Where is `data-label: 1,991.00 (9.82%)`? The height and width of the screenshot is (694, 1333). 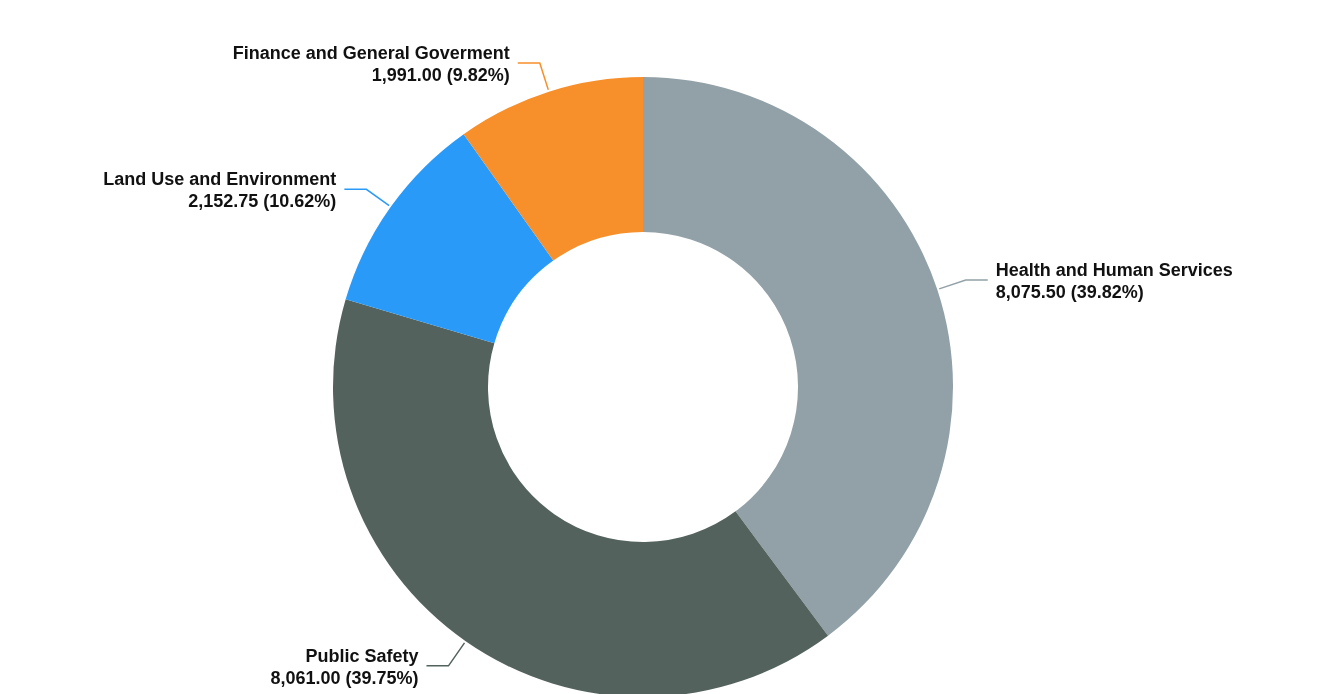
data-label: 1,991.00 (9.82%) is located at coordinates (440, 75).